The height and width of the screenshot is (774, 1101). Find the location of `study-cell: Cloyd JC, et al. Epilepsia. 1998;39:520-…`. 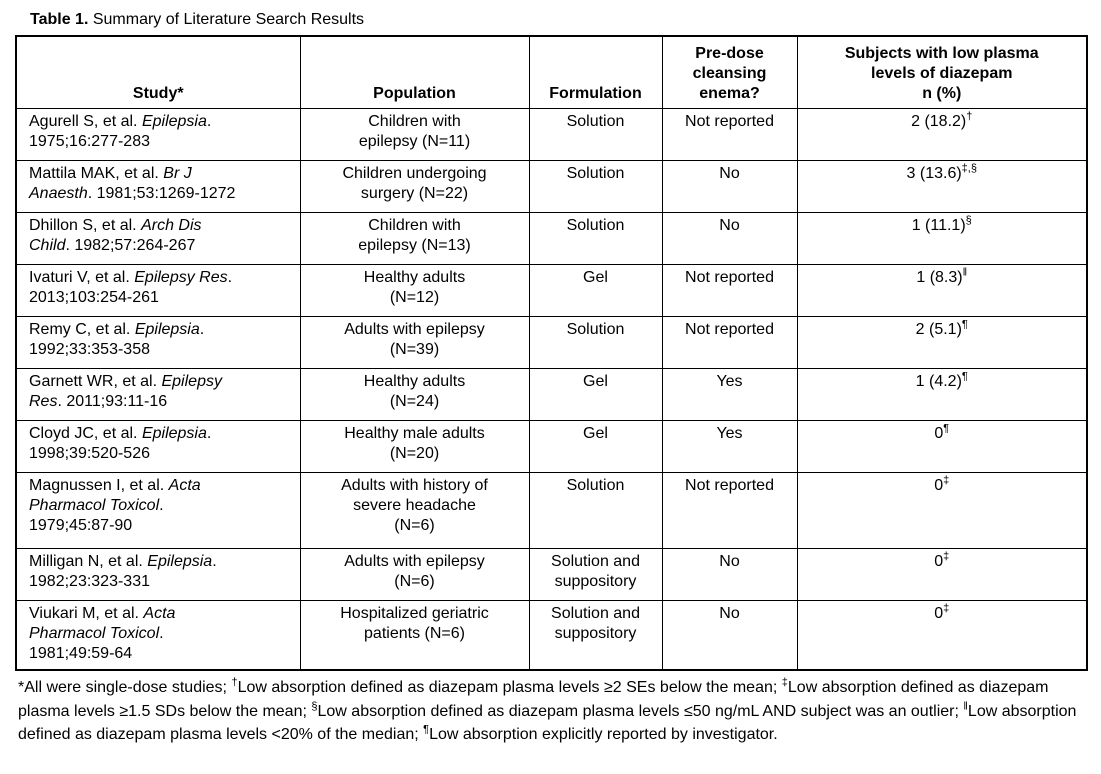

study-cell: Cloyd JC, et al. Epilepsia. 1998;39:520-… is located at coordinates (158, 446).